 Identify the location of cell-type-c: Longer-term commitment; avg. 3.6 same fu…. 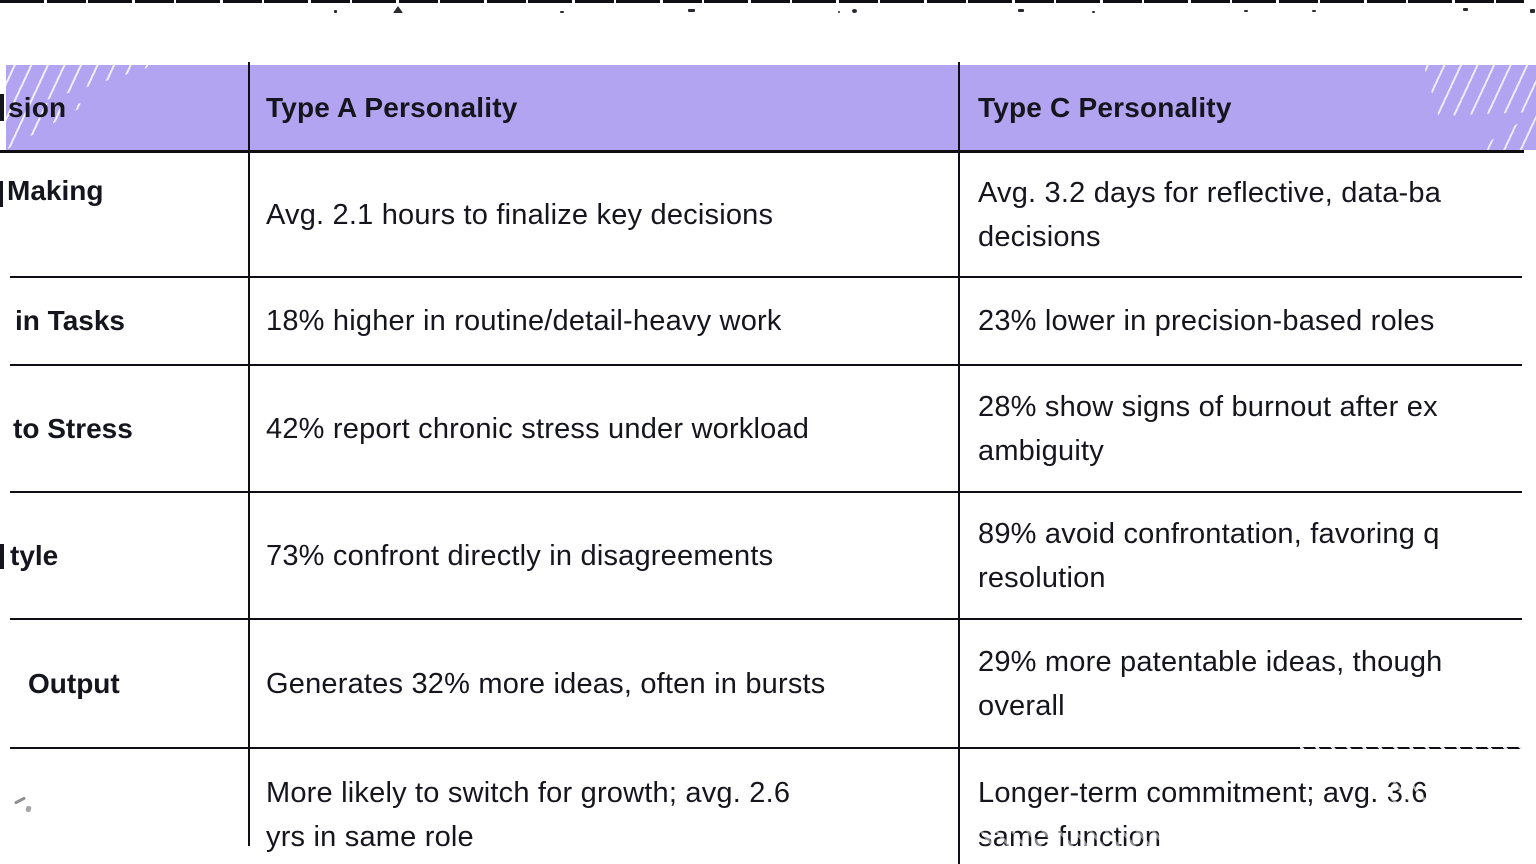
(1249, 806).